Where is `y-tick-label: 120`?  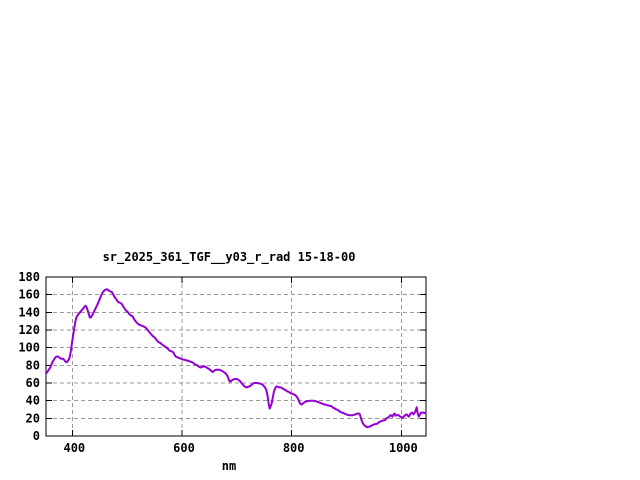
y-tick-label: 120 is located at coordinates (29, 330).